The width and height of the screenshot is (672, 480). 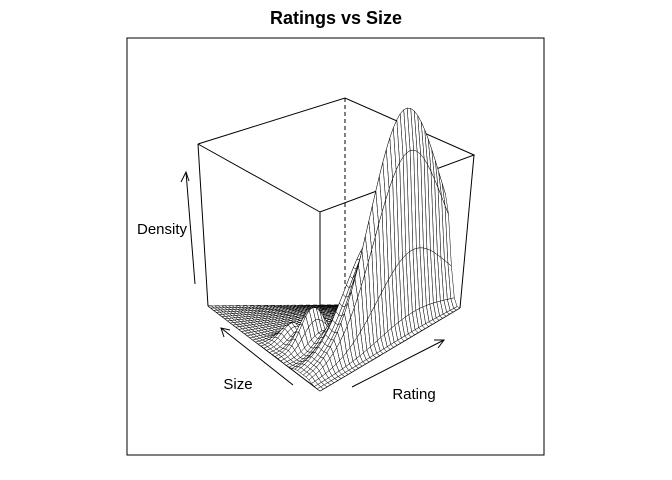 I want to click on rating-axis-arrow, so click(x=398, y=363).